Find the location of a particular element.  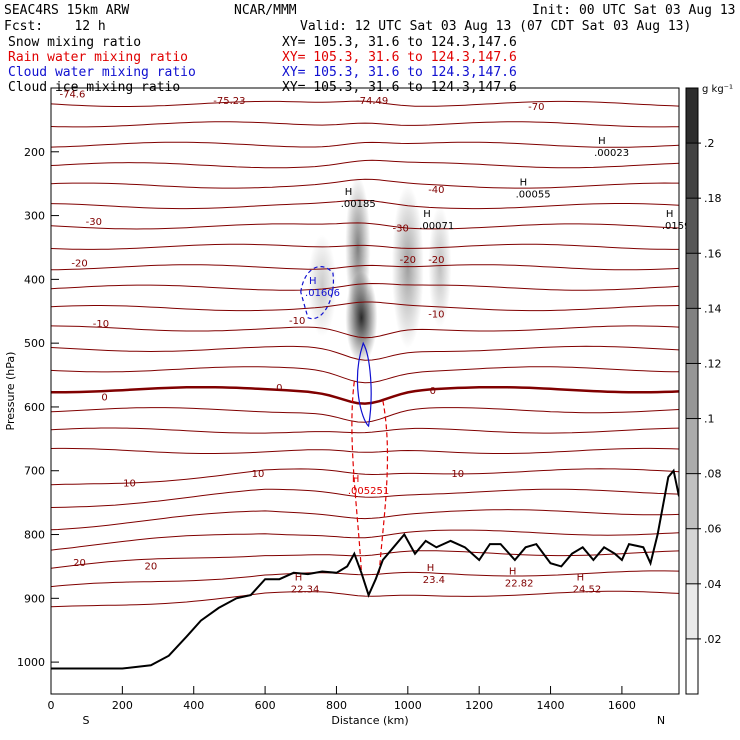

isotherm-label-10: -10 is located at coordinates (101, 324).